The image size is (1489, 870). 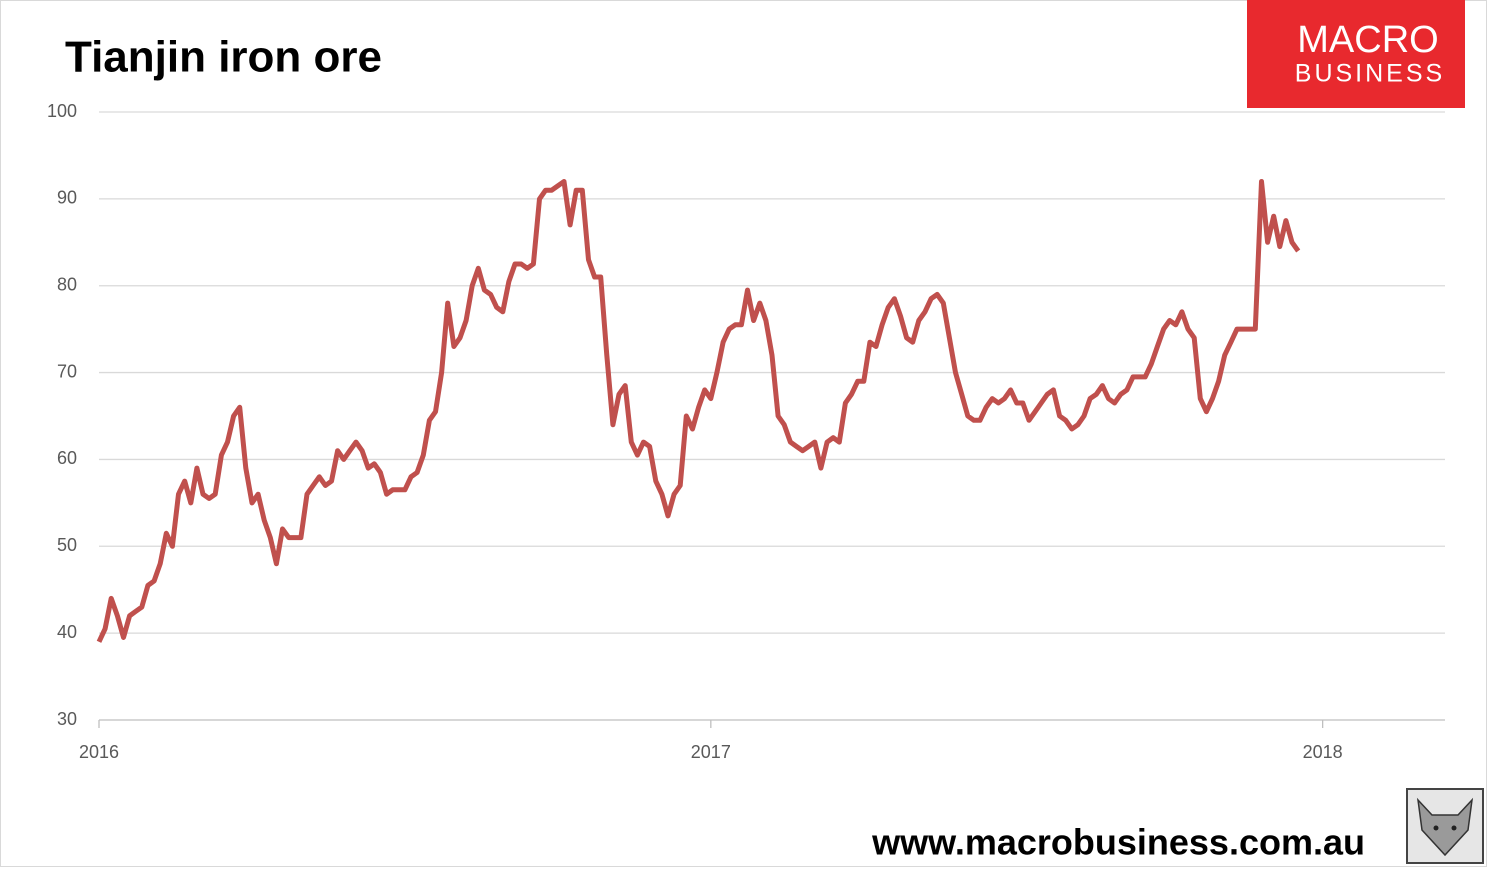 What do you see at coordinates (1118, 842) in the screenshot?
I see `website: www.macrobusiness.com.au` at bounding box center [1118, 842].